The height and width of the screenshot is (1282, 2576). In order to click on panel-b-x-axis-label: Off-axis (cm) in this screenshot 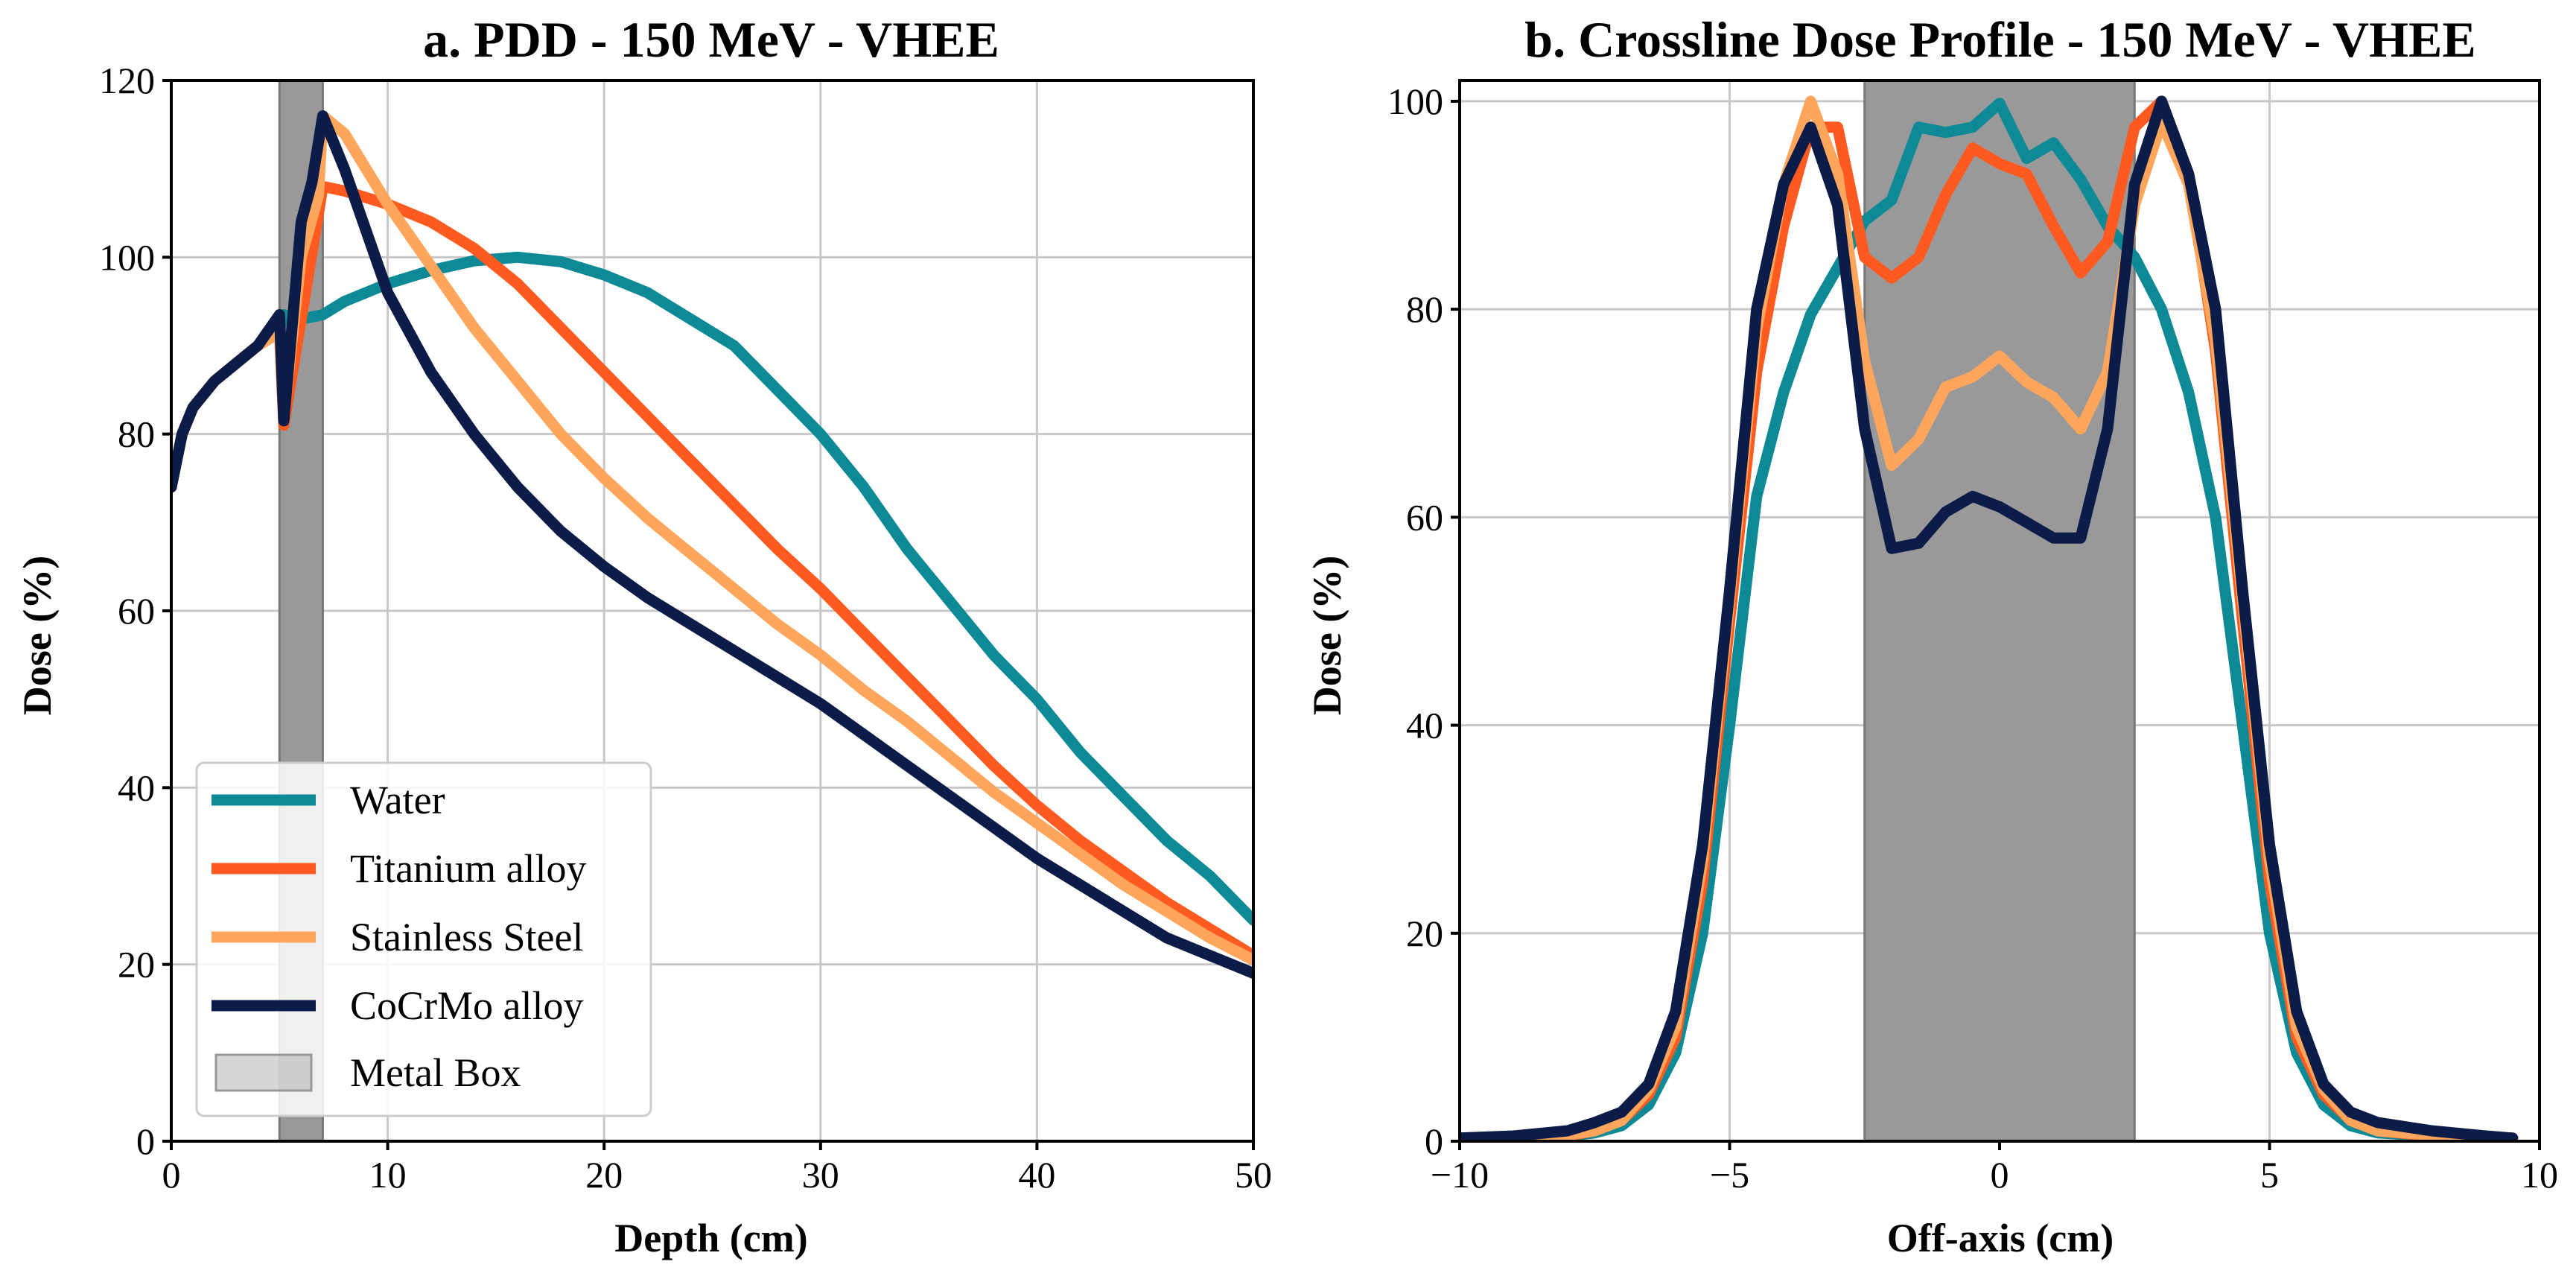, I will do `click(2000, 1238)`.